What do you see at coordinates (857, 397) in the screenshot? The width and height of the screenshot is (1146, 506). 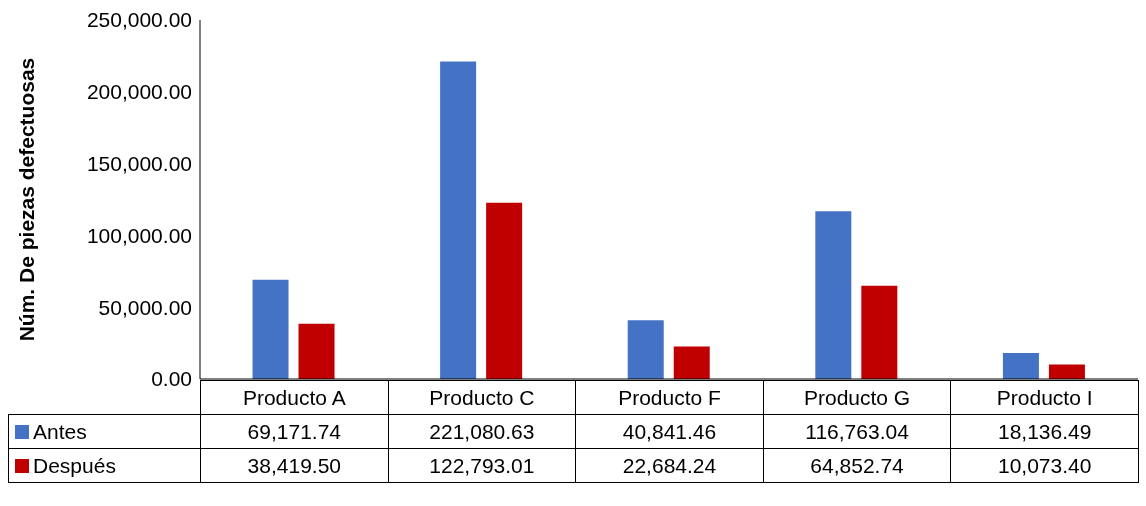 I see `x-tick-label: Producto G` at bounding box center [857, 397].